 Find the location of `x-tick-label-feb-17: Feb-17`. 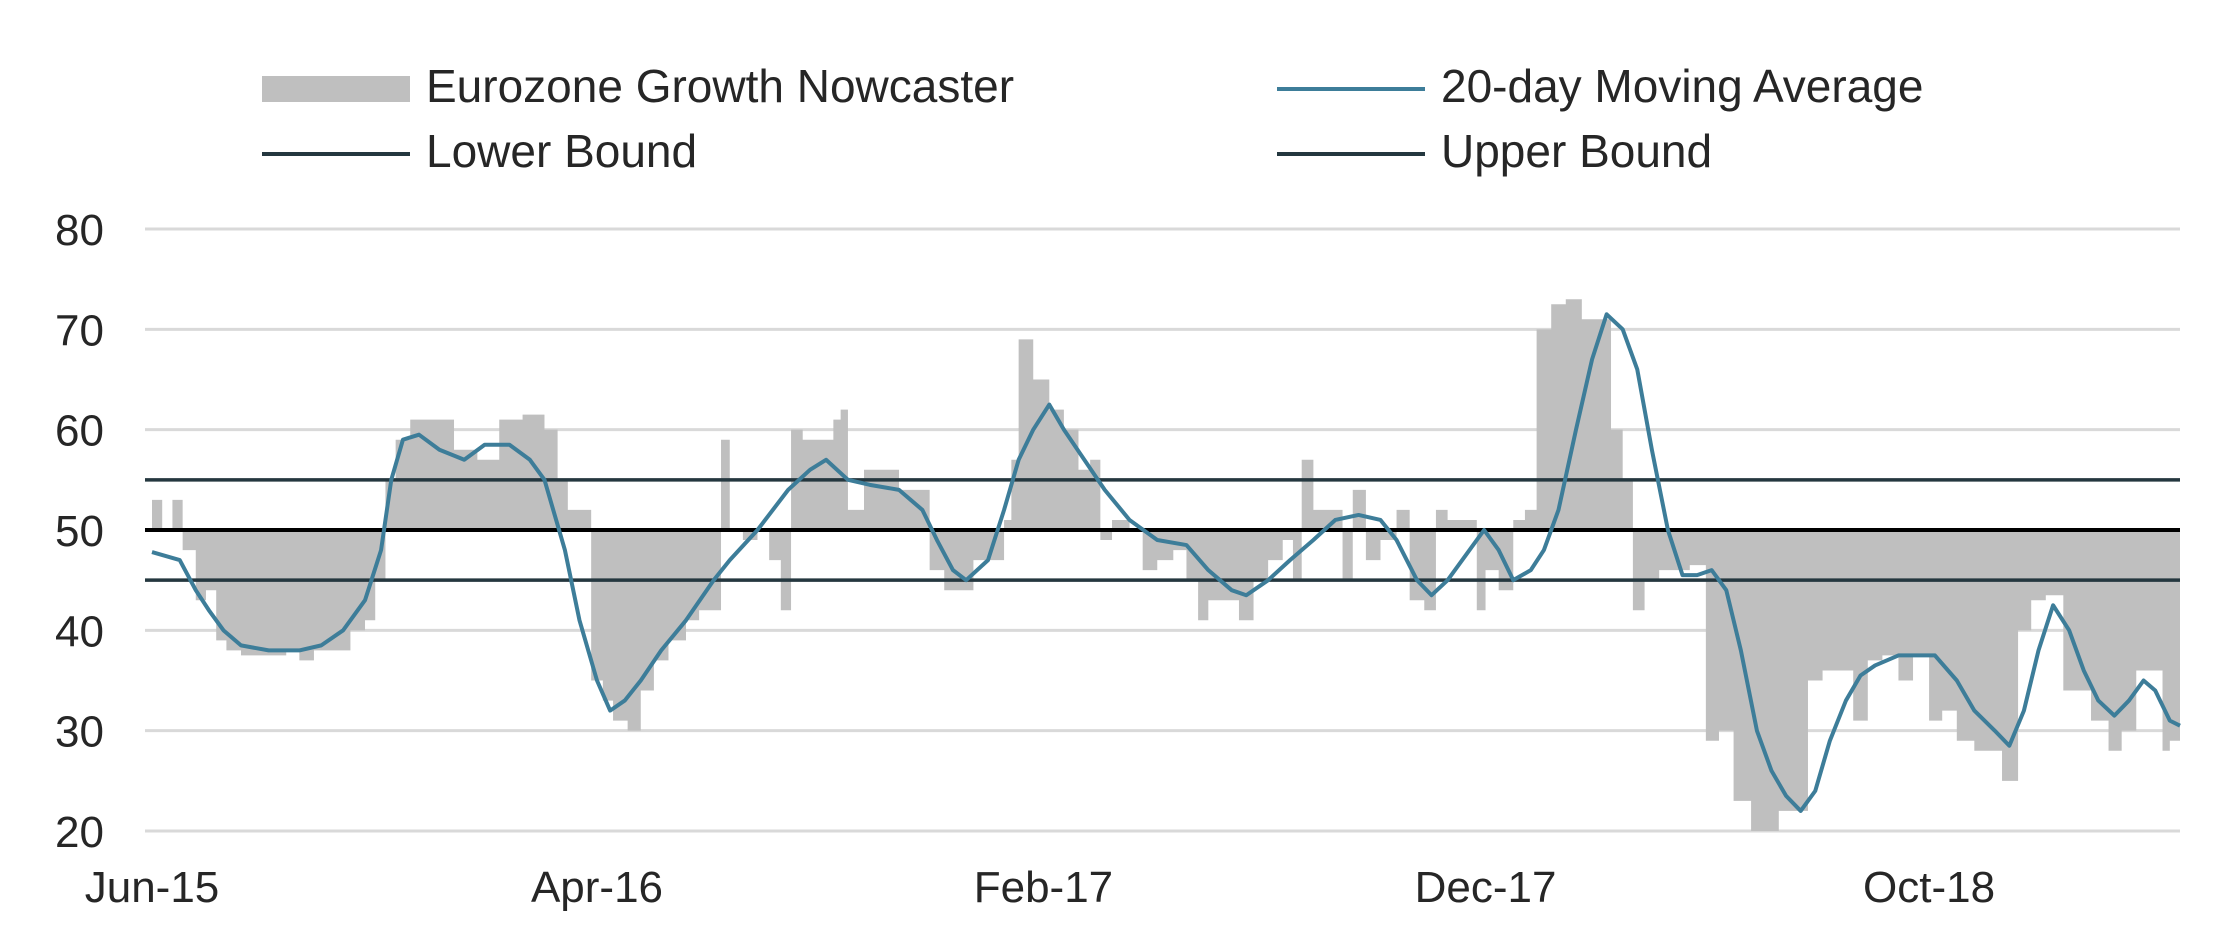

x-tick-label-feb-17: Feb-17 is located at coordinates (1043, 887).